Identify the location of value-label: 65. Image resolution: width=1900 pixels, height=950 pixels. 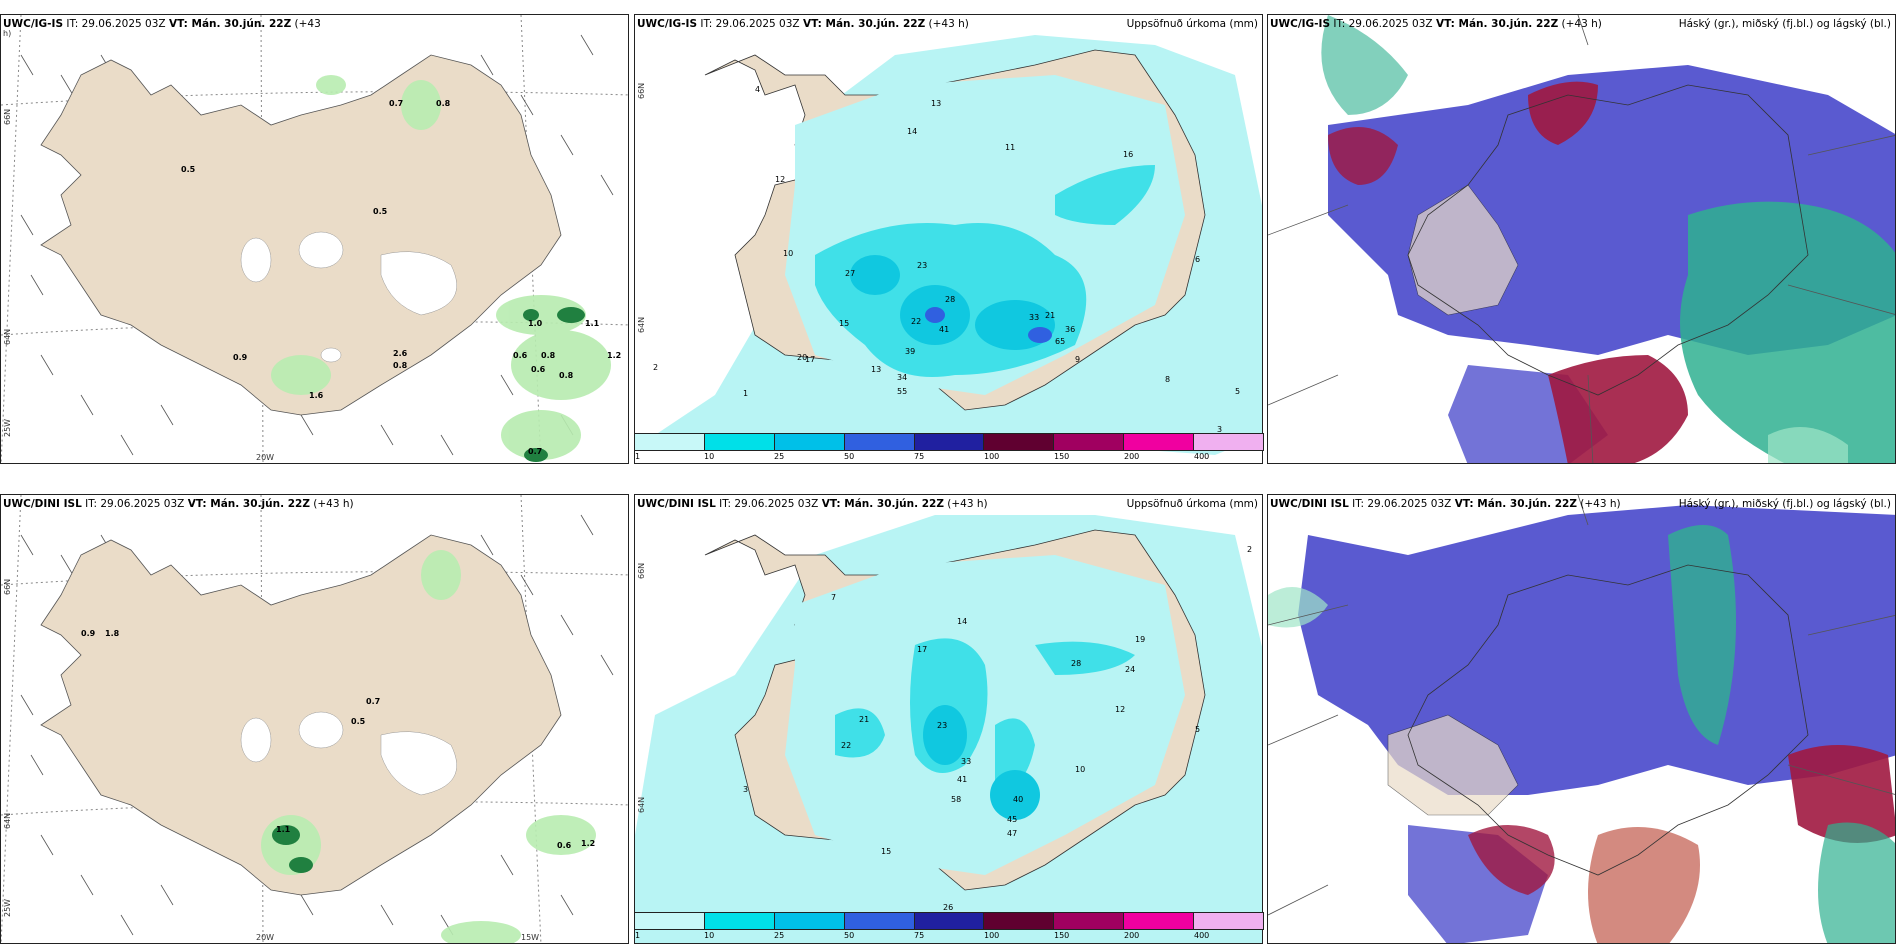
(1060, 341).